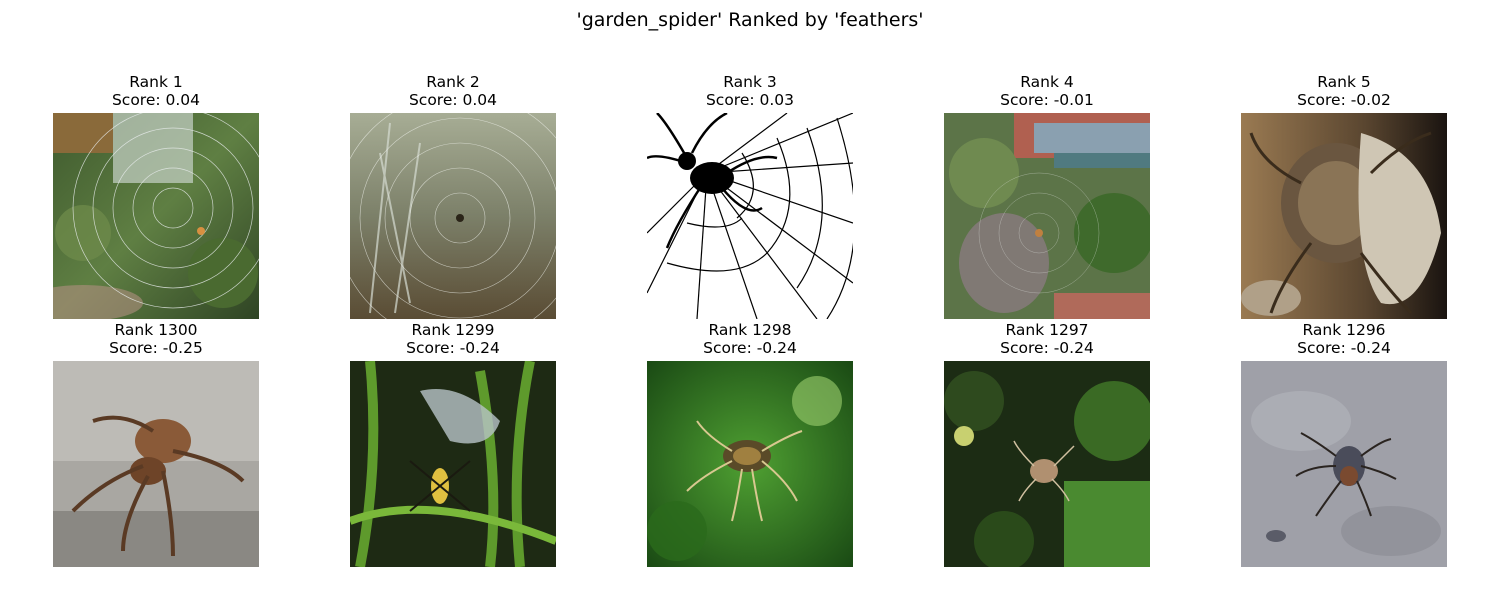 The width and height of the screenshot is (1500, 600). What do you see at coordinates (1047, 82) in the screenshot?
I see `rank-label: Rank 4` at bounding box center [1047, 82].